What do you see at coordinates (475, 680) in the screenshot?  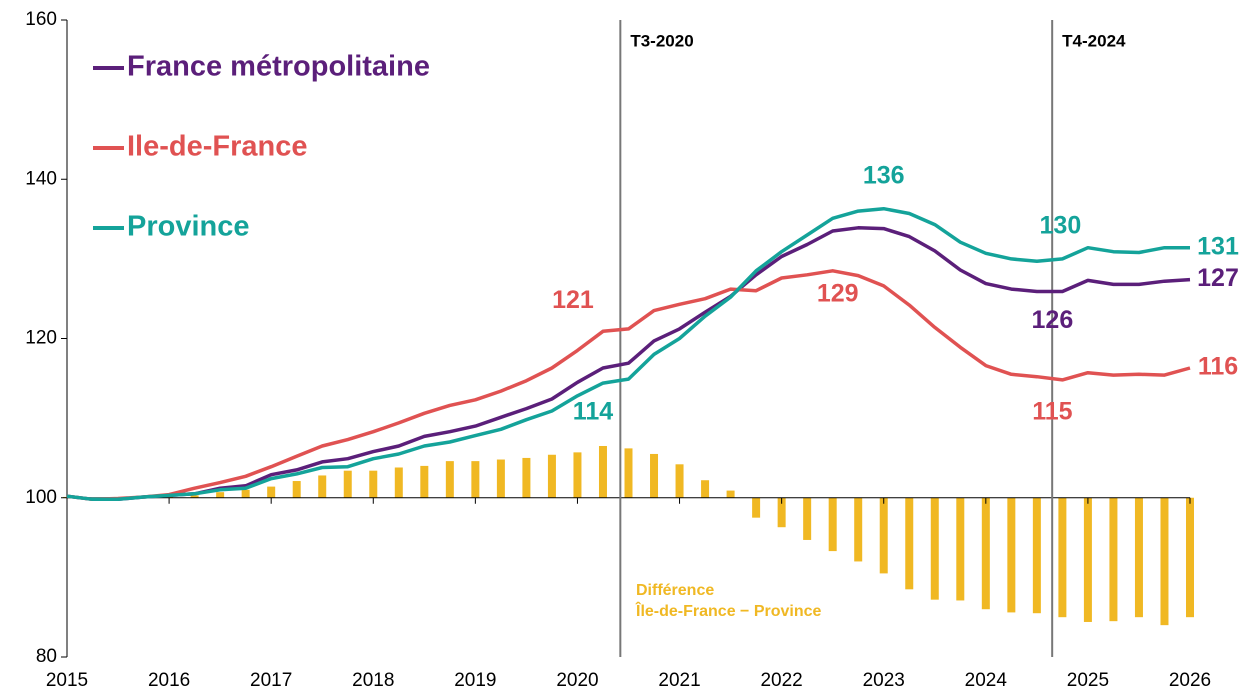 I see `x-tick-label: 2019` at bounding box center [475, 680].